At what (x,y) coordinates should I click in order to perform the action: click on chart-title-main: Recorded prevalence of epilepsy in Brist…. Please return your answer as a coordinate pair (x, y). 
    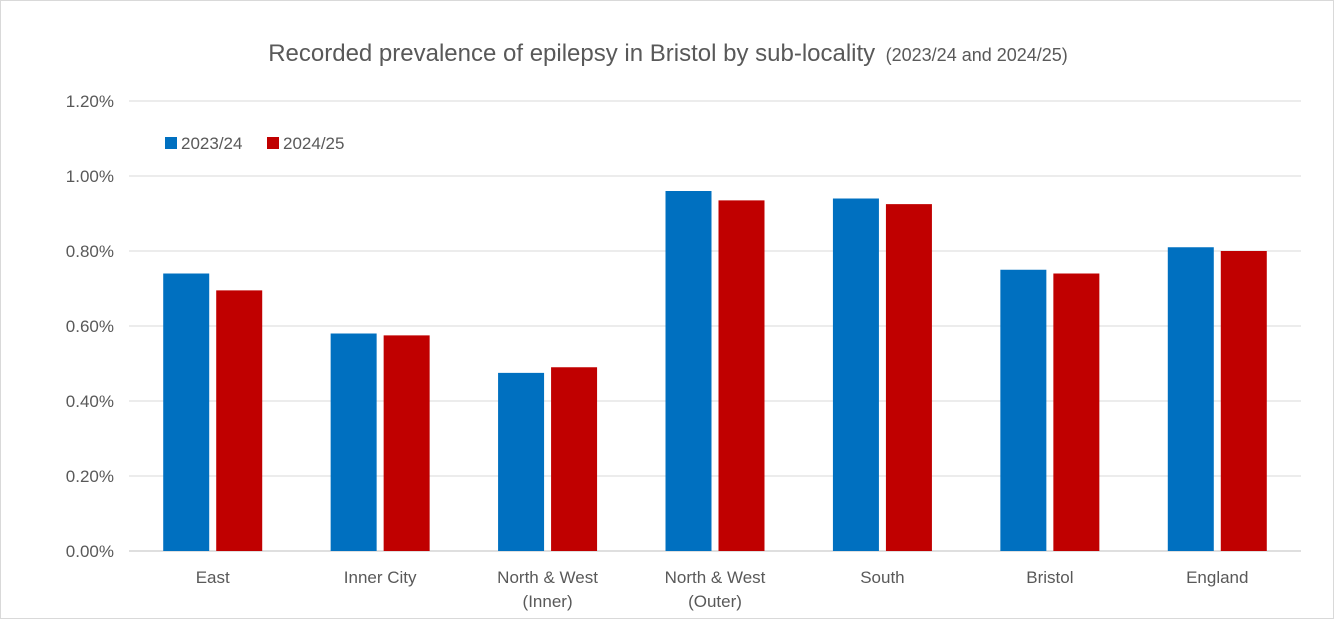
    Looking at the image, I should click on (571, 53).